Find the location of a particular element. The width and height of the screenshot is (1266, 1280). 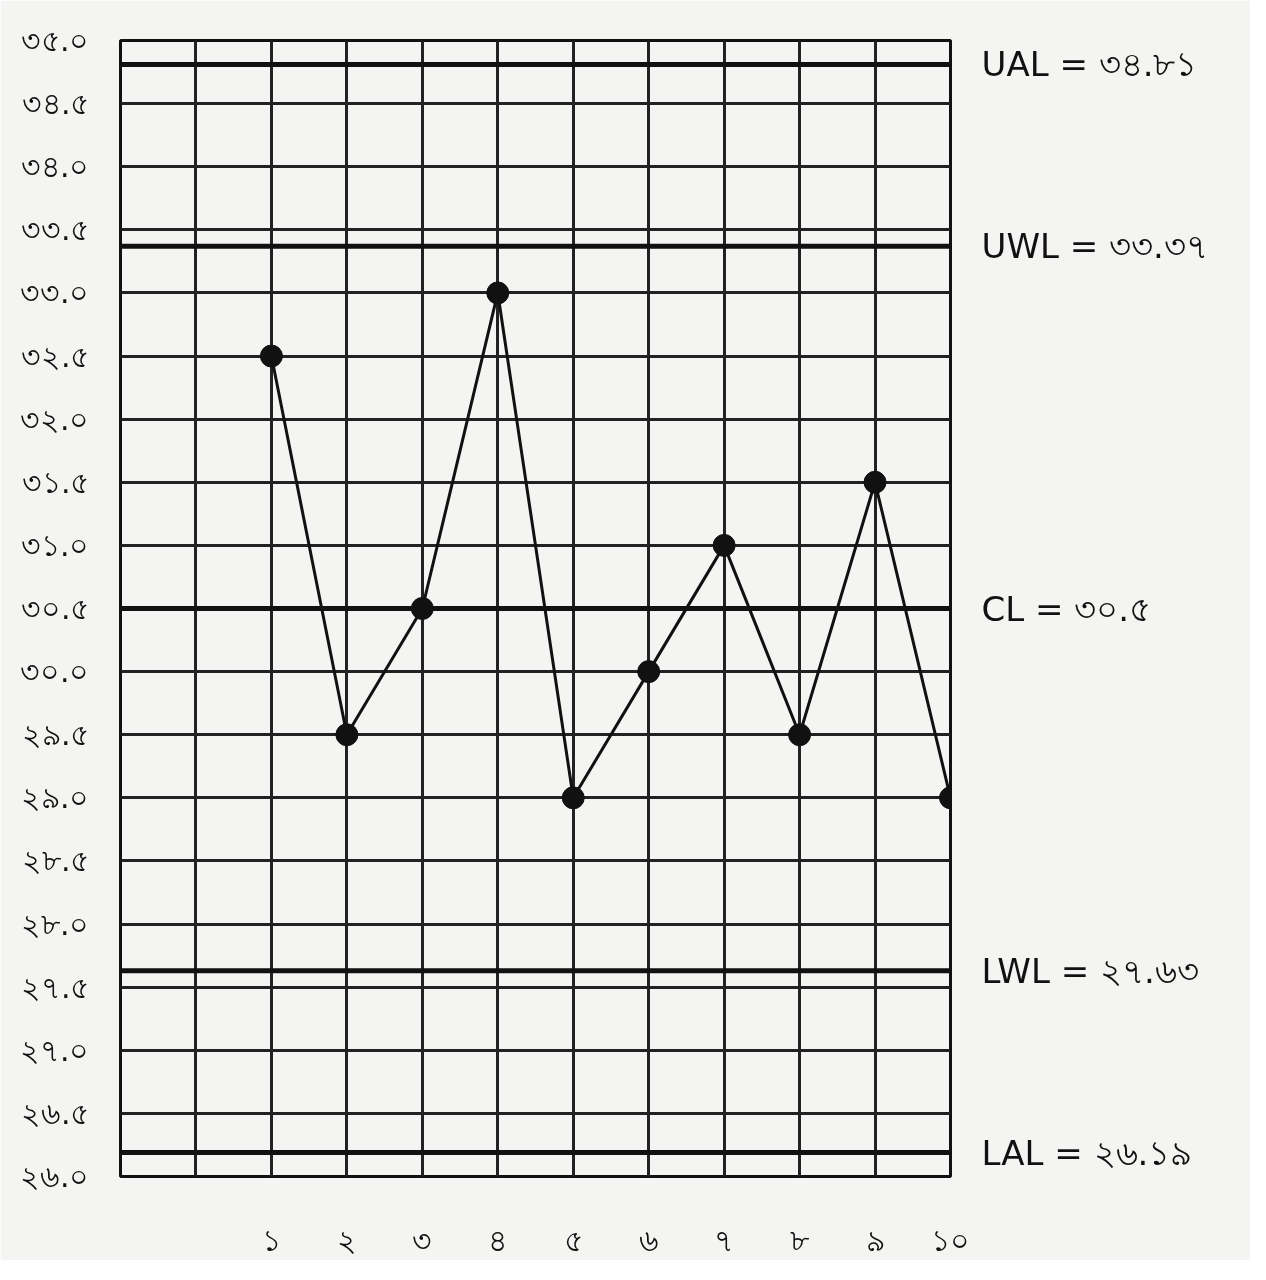

y-tick-label: ৩৩.৫ is located at coordinates (55, 230).